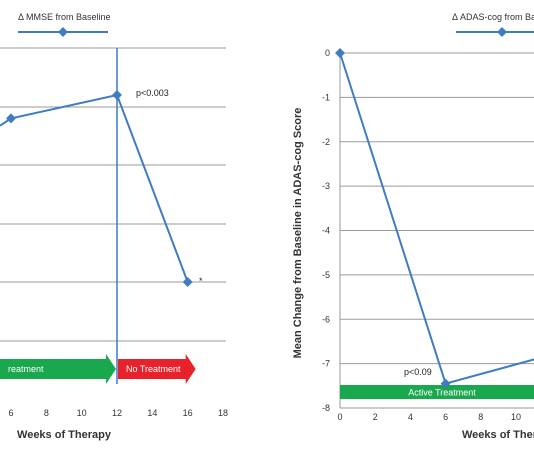 This screenshot has height=462, width=534. Describe the element at coordinates (327, 53) in the screenshot. I see `adas-y-tick-label: 0` at that location.